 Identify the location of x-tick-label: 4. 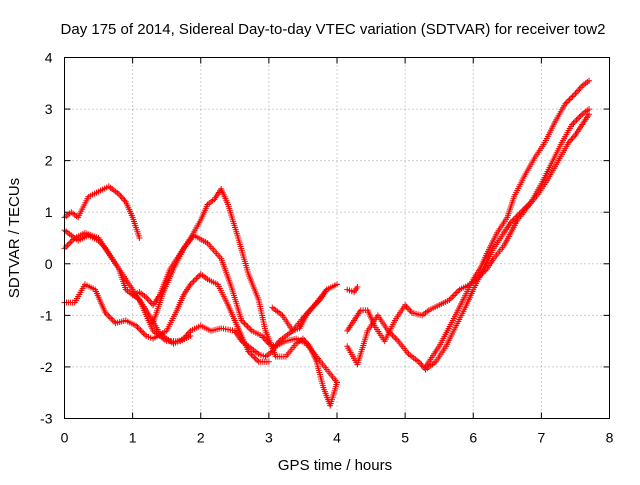
(337, 438).